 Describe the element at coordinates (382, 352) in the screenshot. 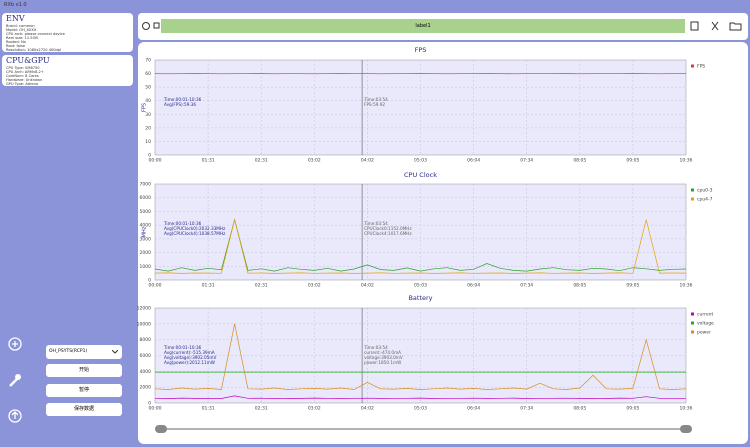

I see `annotation: current:-474.0mA` at that location.